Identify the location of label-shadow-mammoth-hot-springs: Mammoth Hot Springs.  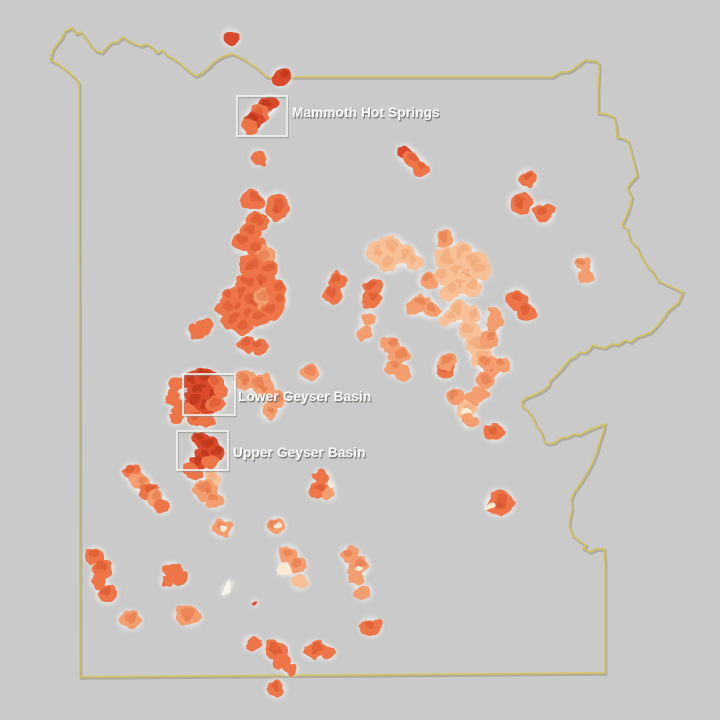
(367, 113).